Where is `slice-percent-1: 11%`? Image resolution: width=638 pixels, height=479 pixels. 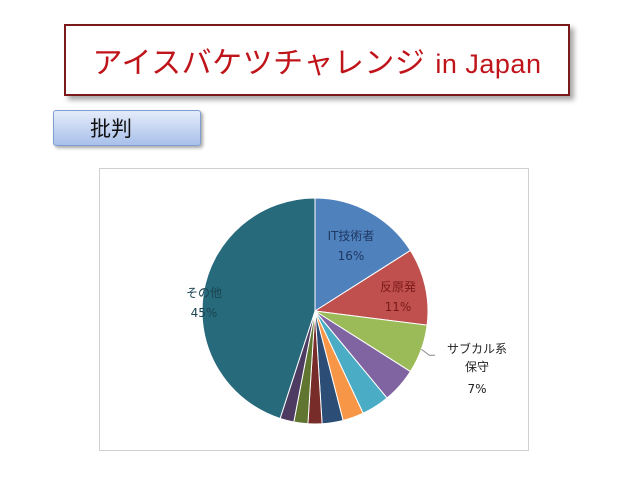 slice-percent-1: 11% is located at coordinates (398, 307).